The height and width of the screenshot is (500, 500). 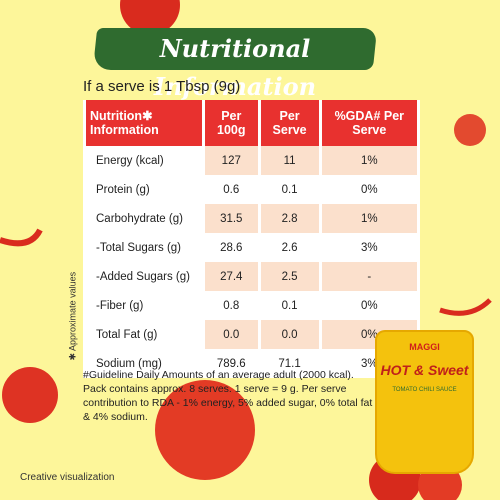 I want to click on table-row: Protein (g) 0.6 0.1 0%, so click(x=251, y=189).